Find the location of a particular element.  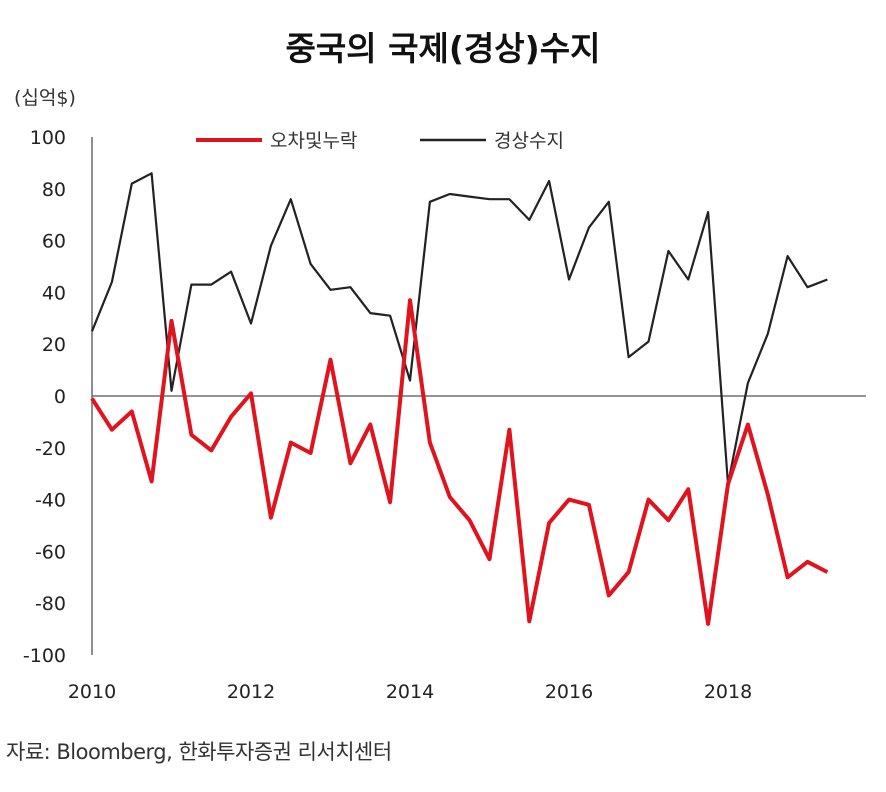

legend: 오차및누락 경상수지 is located at coordinates (380, 141).